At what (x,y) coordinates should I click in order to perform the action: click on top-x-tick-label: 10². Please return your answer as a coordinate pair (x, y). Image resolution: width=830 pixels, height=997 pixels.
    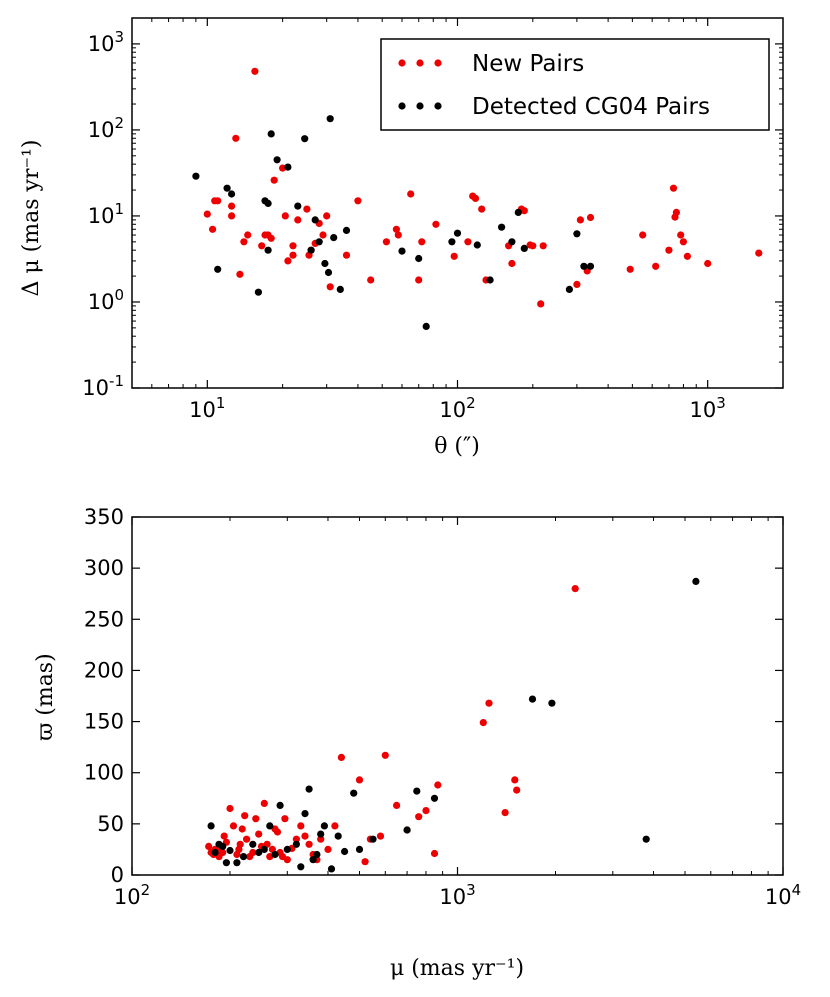
    Looking at the image, I should click on (457, 408).